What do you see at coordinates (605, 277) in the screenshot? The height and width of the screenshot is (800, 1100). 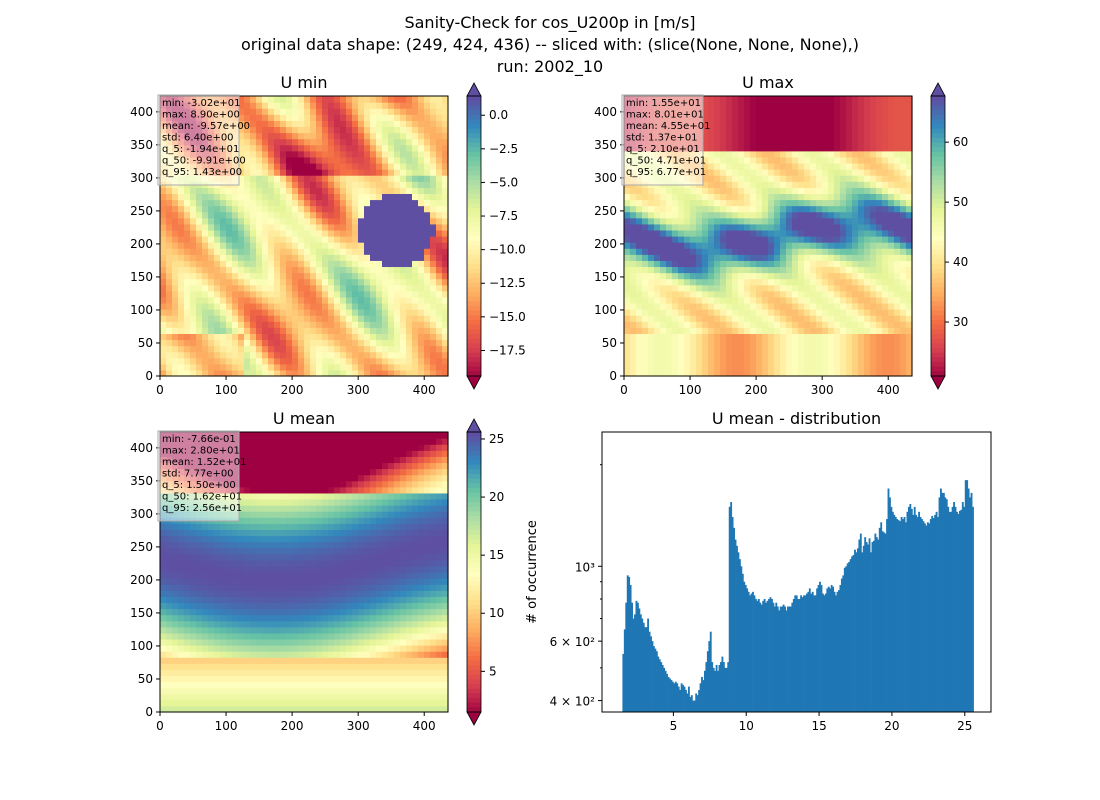 I see `y-tick-label: 150` at bounding box center [605, 277].